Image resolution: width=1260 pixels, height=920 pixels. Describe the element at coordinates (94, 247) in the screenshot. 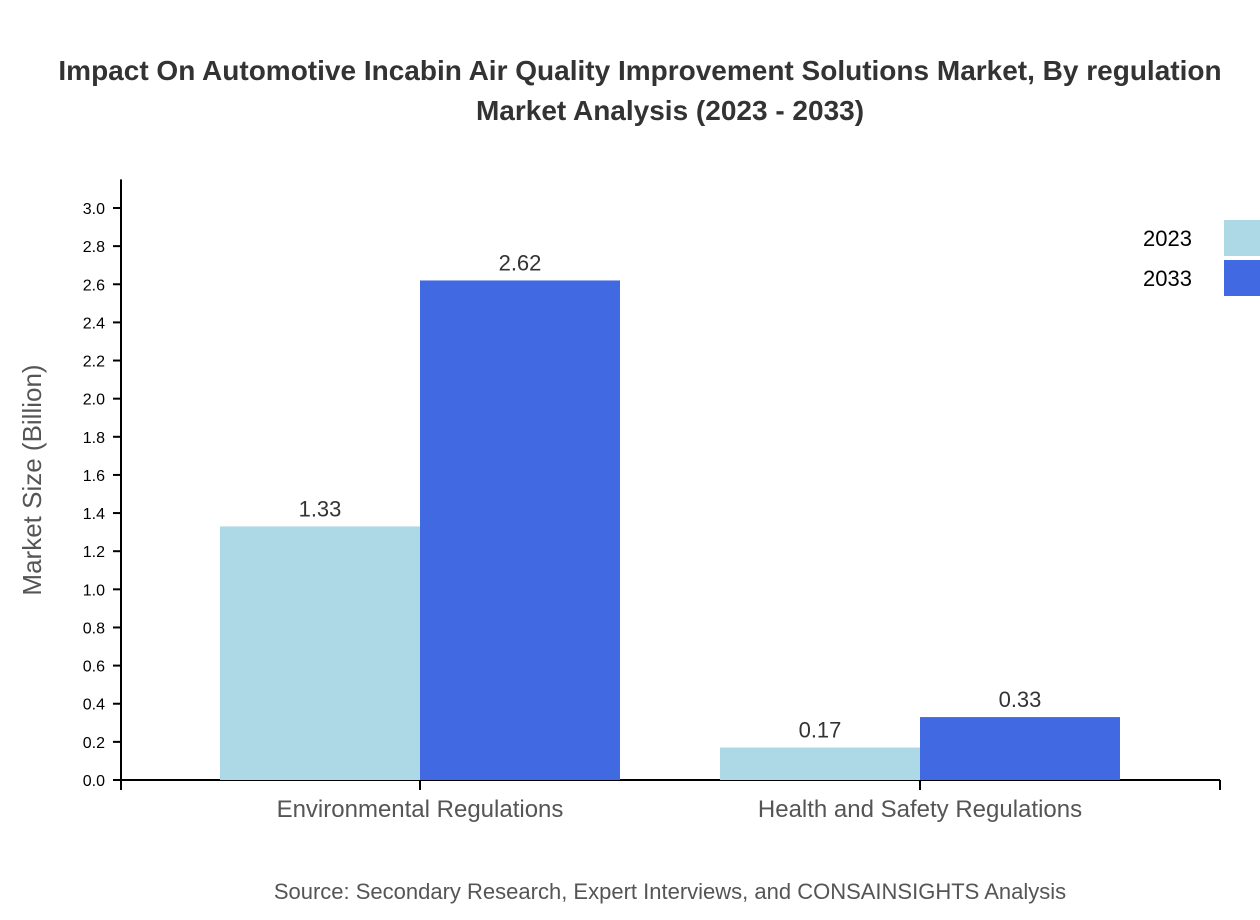

I see `y-tick-label: 2.8` at that location.